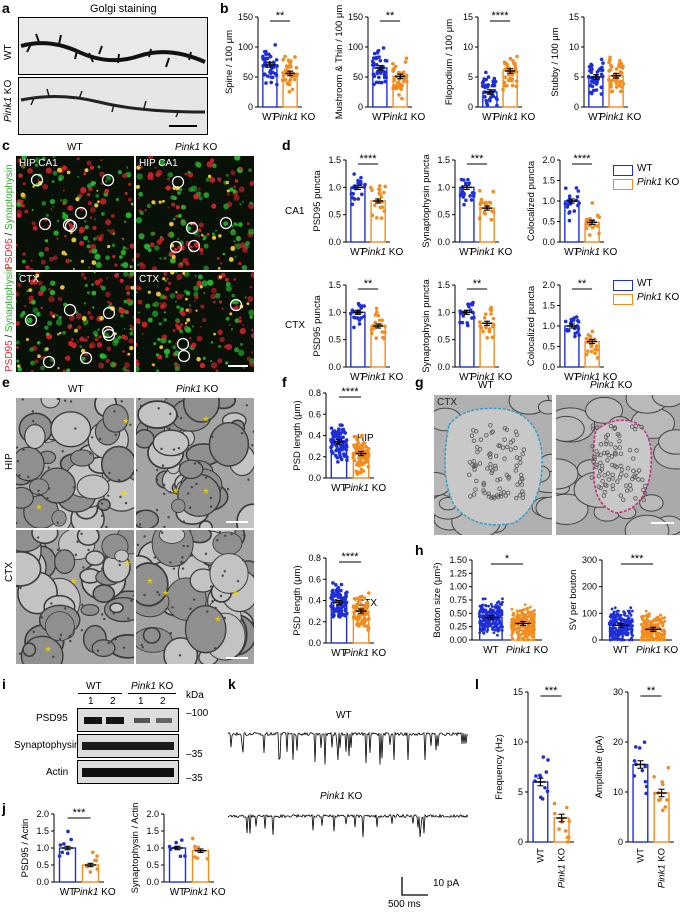 The width and height of the screenshot is (685, 913). I want to click on category-label: WT, so click(540, 855).